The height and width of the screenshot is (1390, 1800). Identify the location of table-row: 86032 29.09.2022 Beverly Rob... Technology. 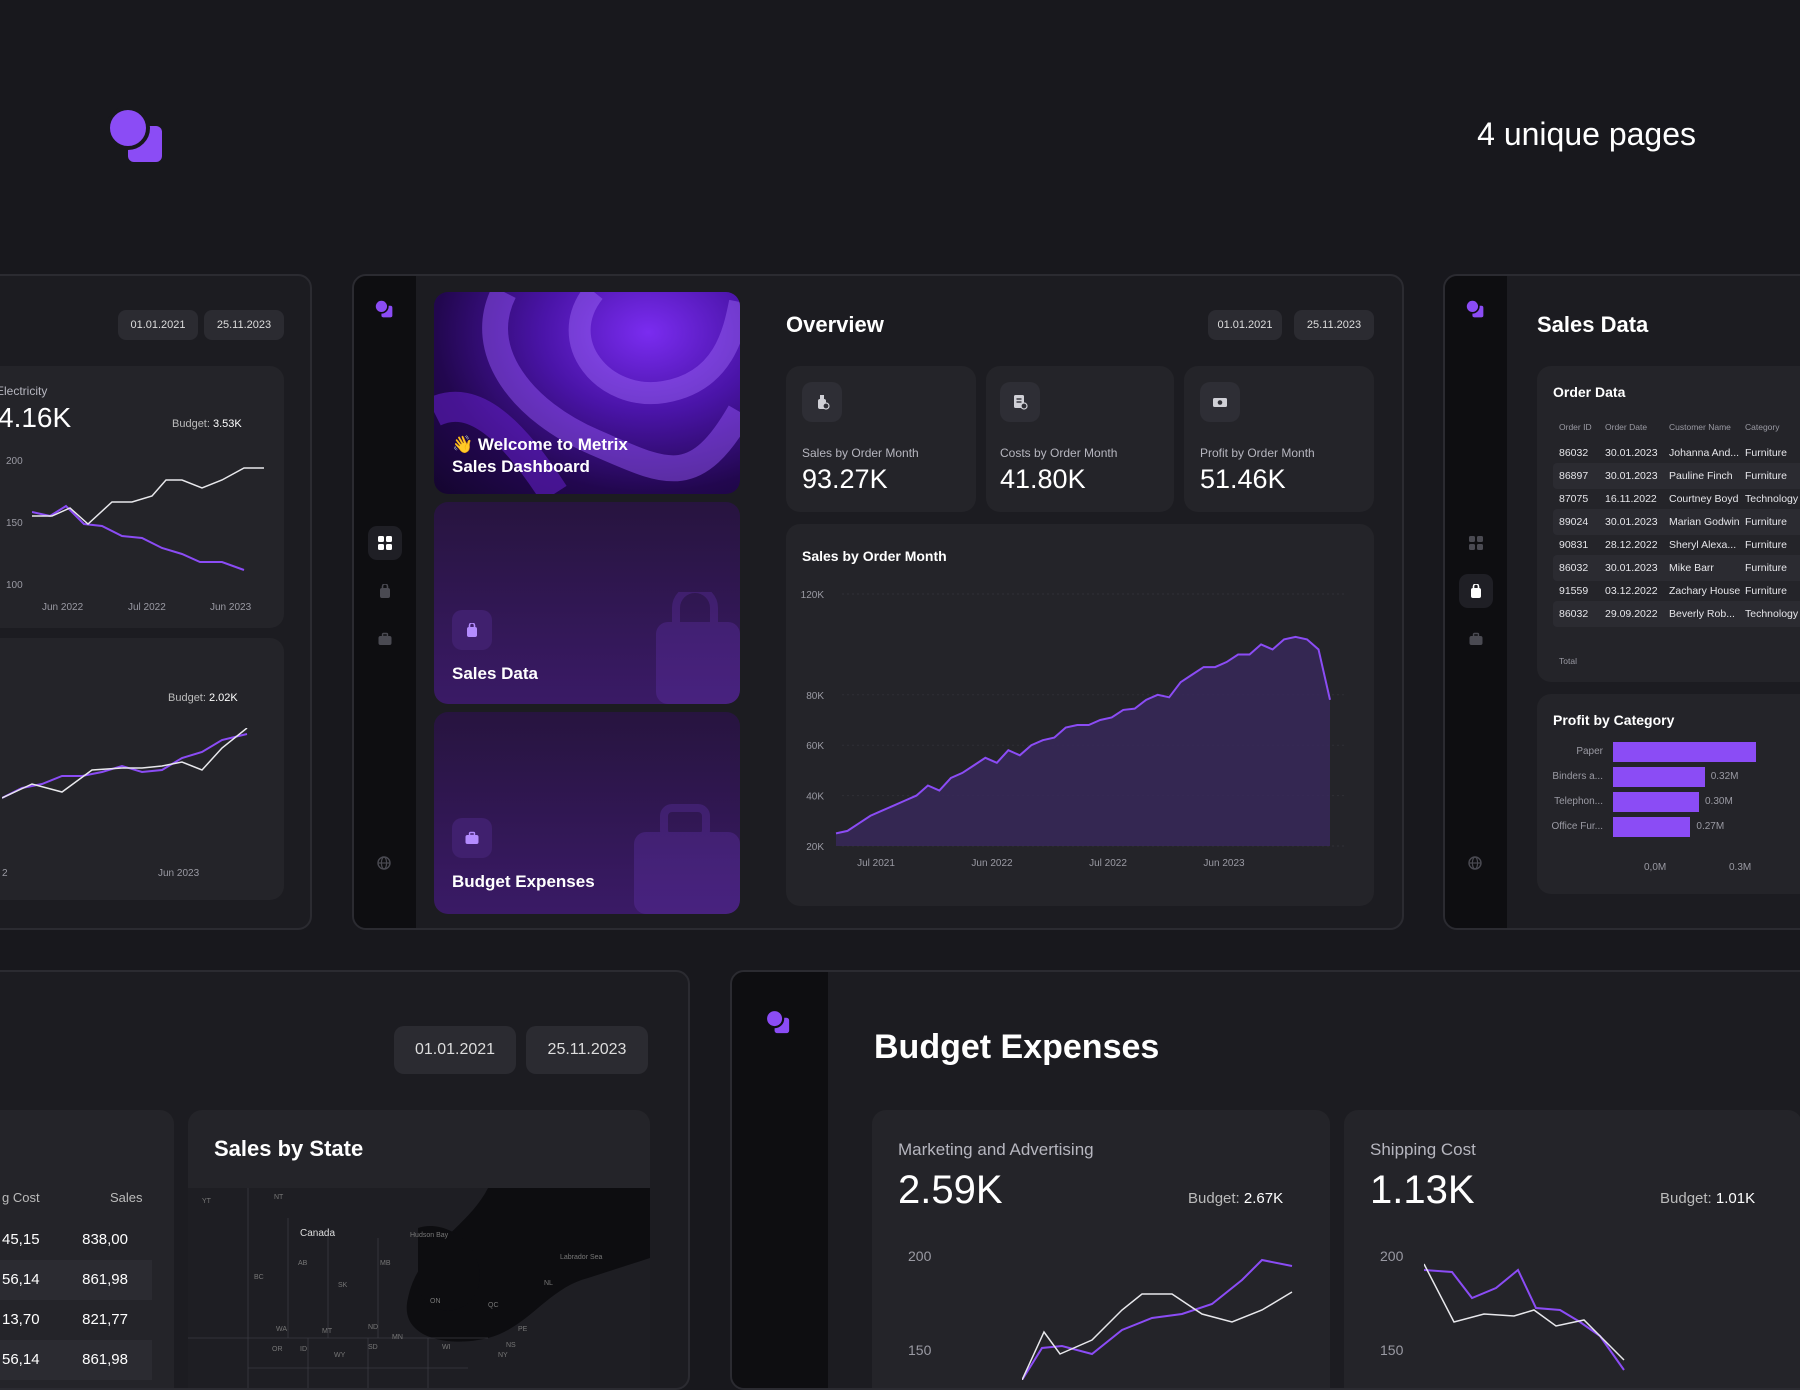
(1676, 614).